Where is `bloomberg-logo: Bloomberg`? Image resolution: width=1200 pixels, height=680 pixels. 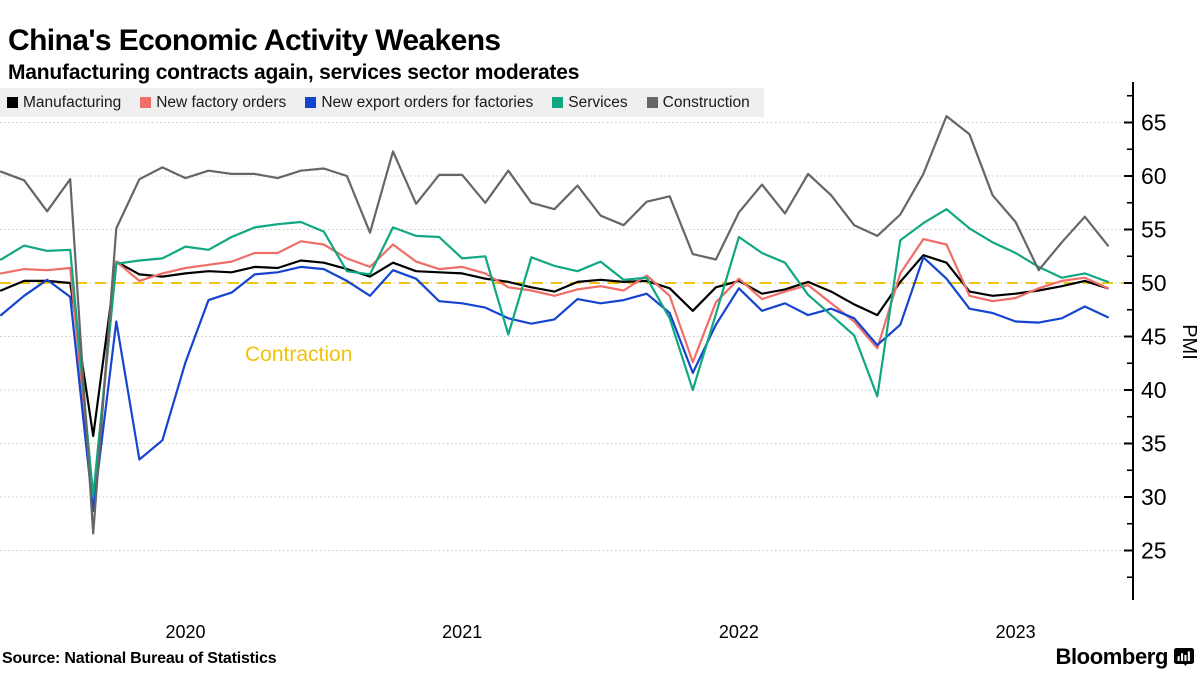 bloomberg-logo: Bloomberg is located at coordinates (1124, 657).